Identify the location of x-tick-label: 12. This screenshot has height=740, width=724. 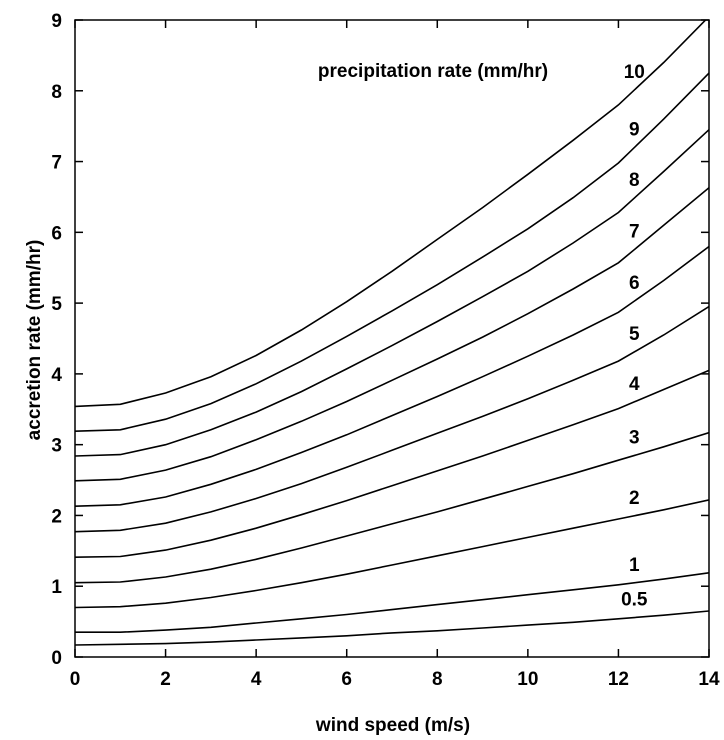
(618, 679).